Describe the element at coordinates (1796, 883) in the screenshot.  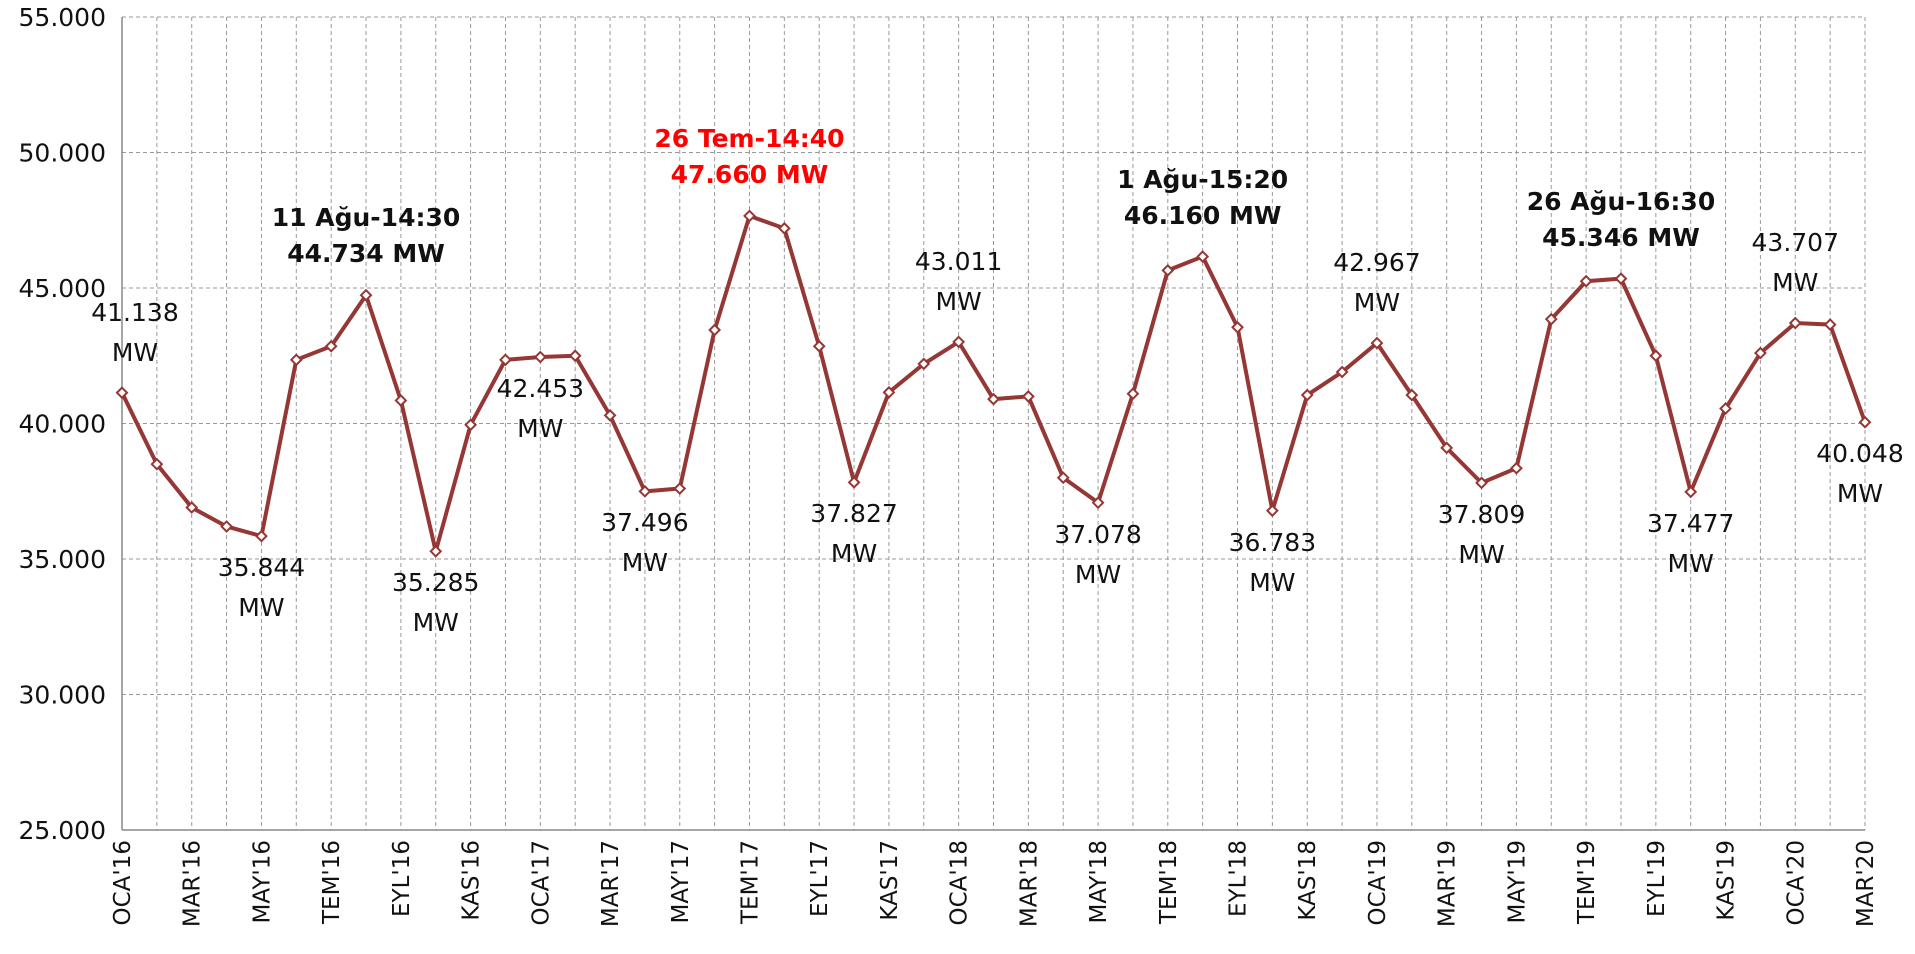
I see `x-tick-label: OCA'20` at that location.